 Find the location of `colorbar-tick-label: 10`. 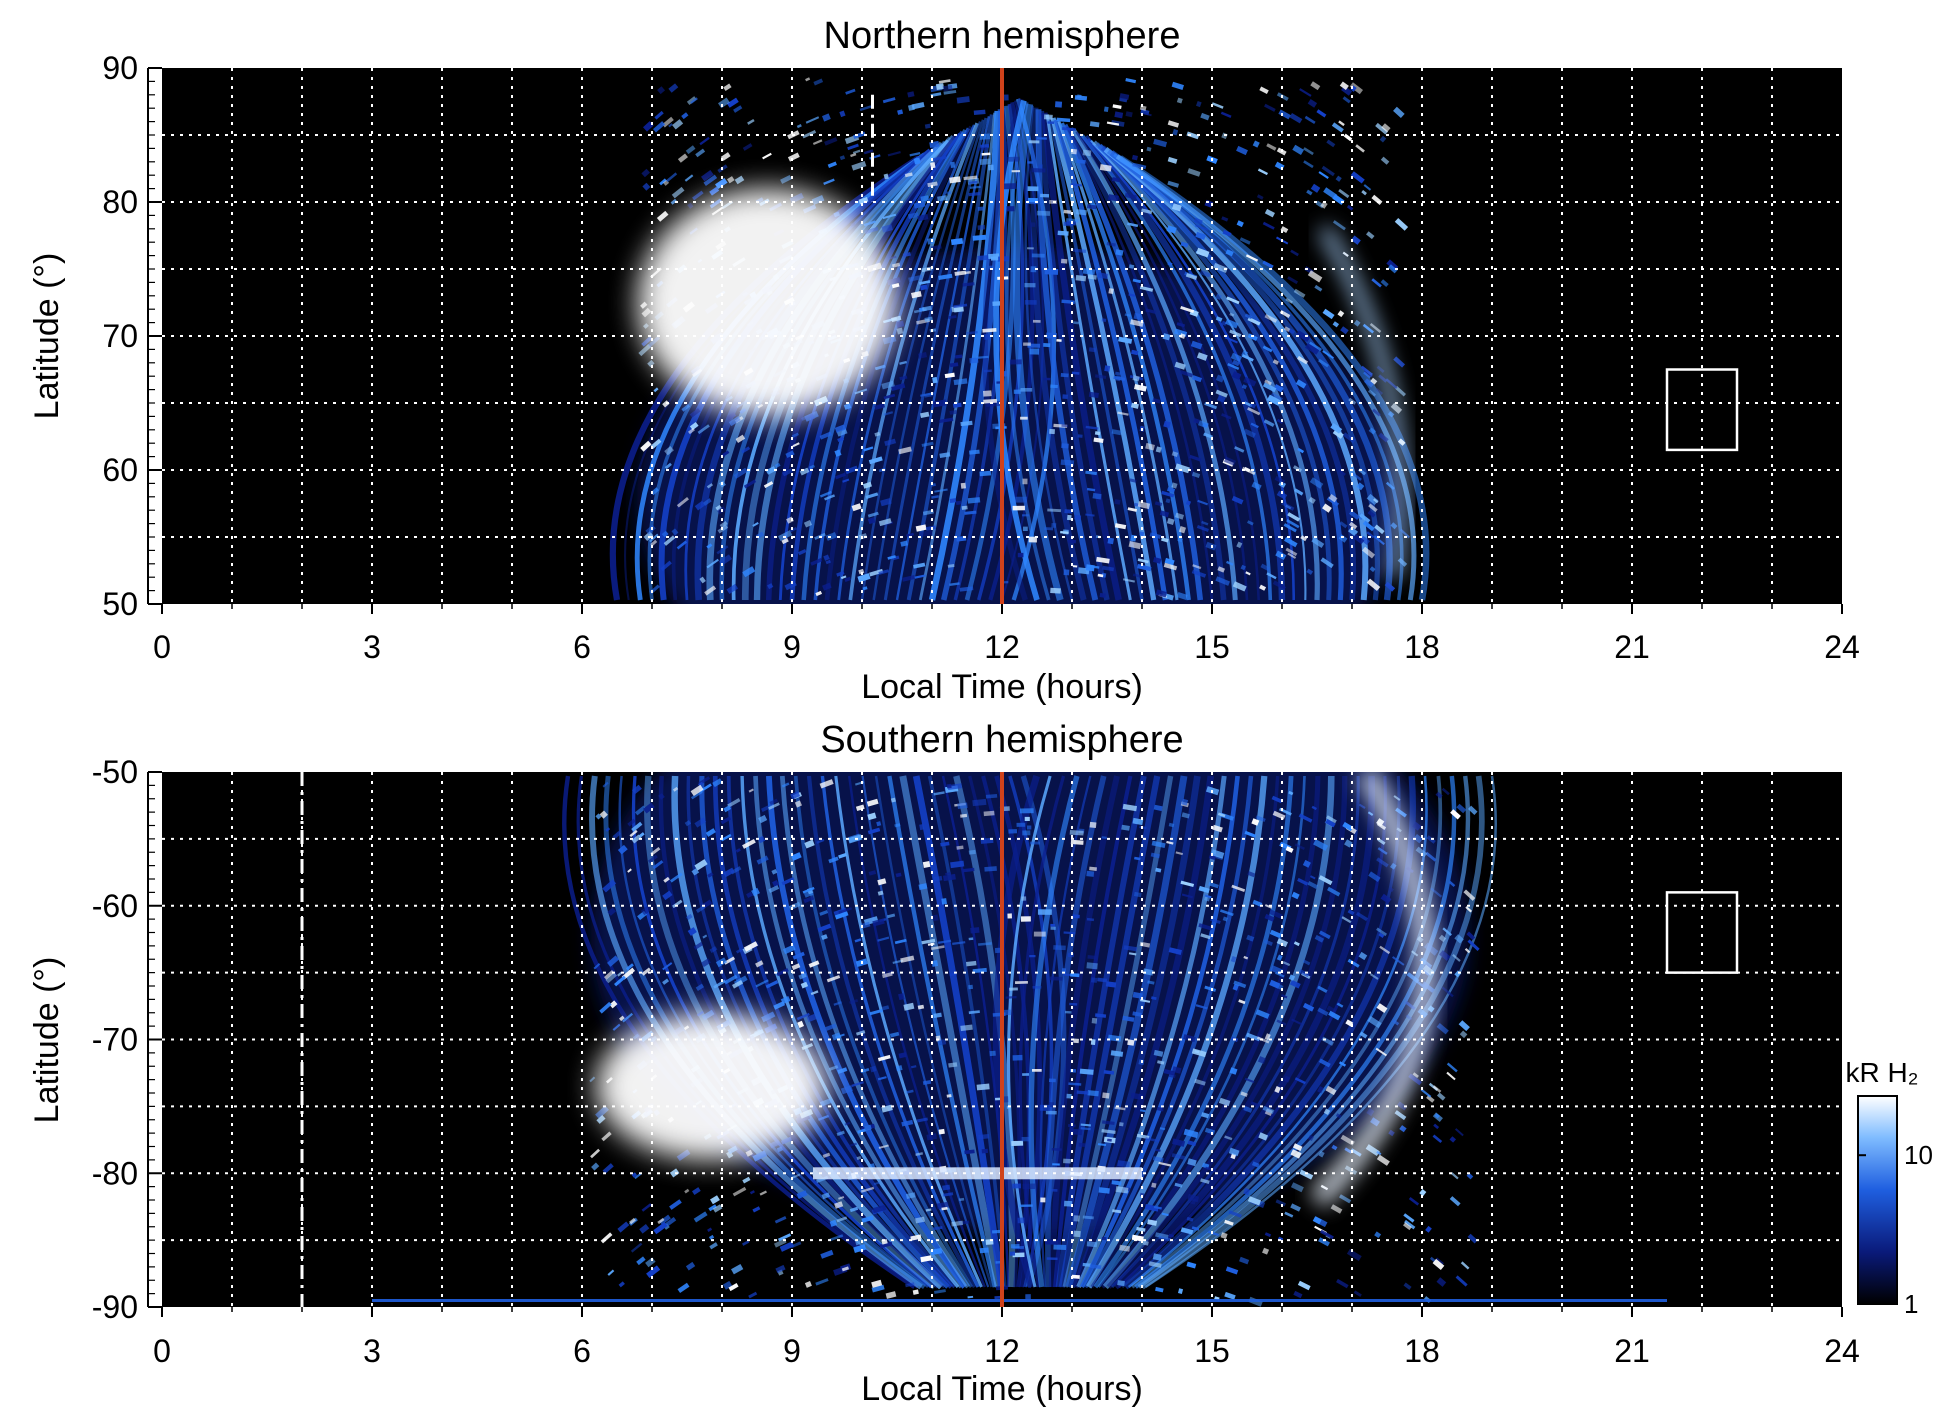

colorbar-tick-label: 10 is located at coordinates (1918, 1155).